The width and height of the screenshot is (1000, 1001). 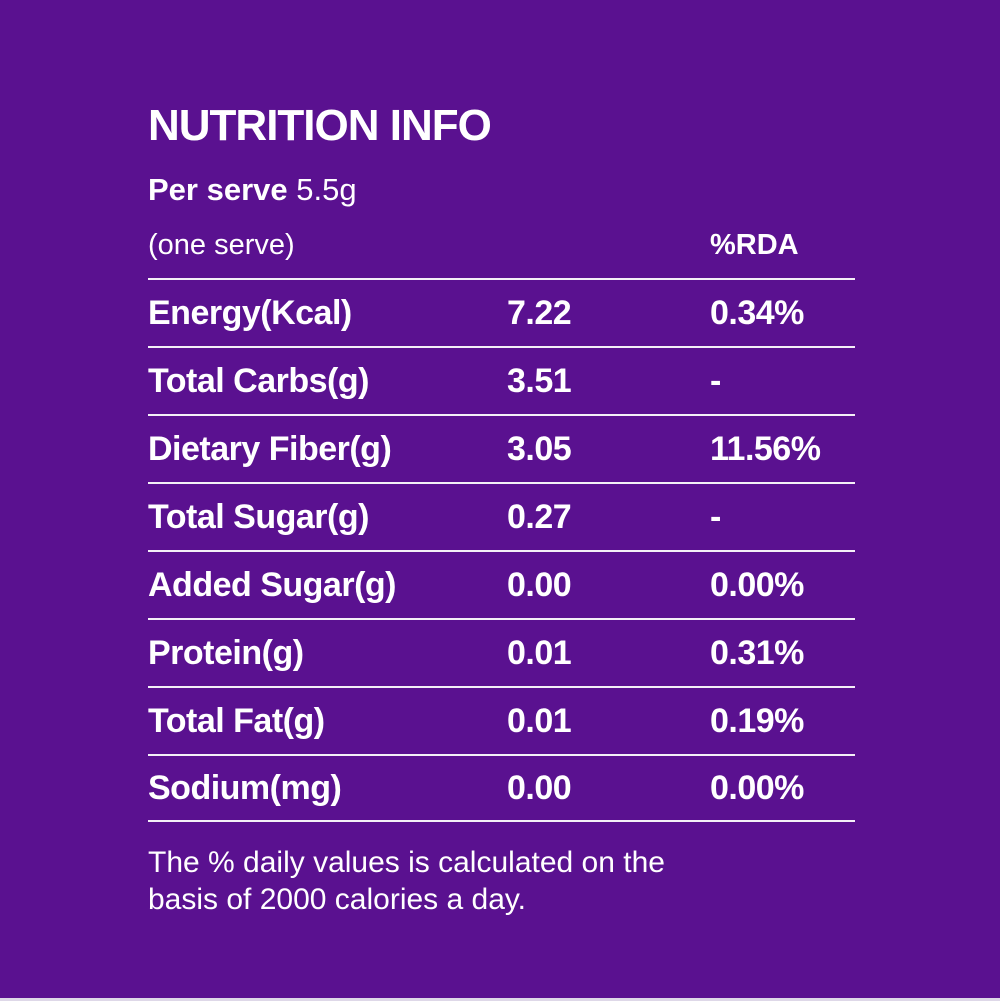 I want to click on page-title: NUTRITION INFO, so click(x=320, y=125).